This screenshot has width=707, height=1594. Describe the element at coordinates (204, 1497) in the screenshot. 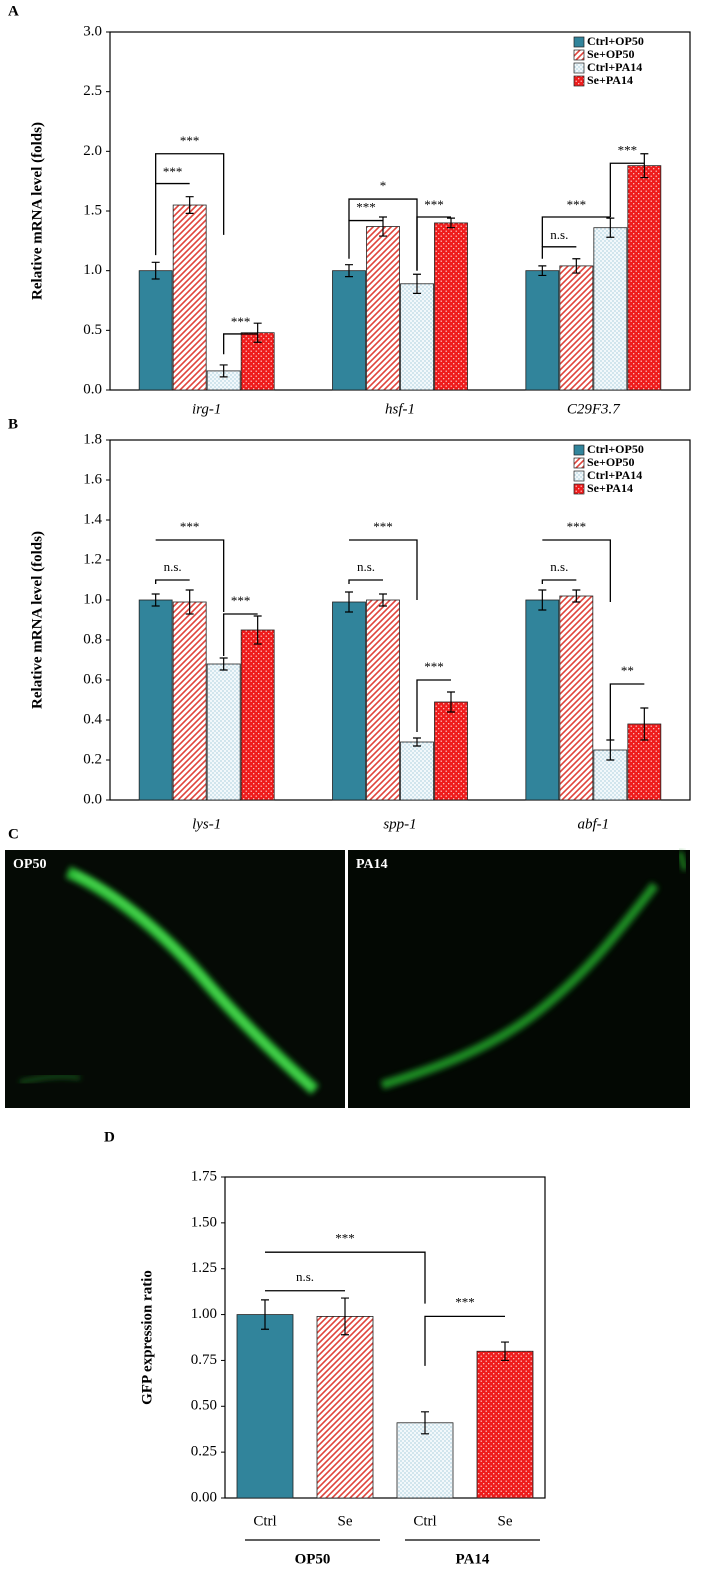

I see `y-tick-label: 0.00` at that location.